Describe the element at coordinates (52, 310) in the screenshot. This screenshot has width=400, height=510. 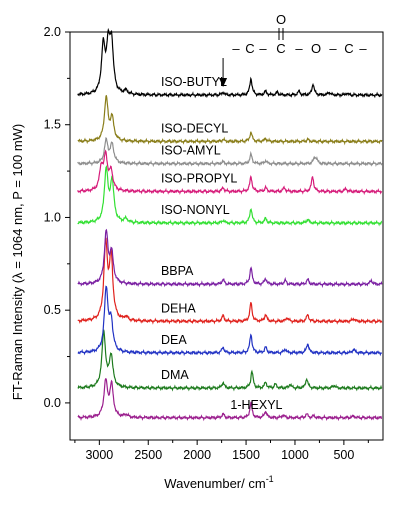
I see `y-tick-label: 0.5` at that location.